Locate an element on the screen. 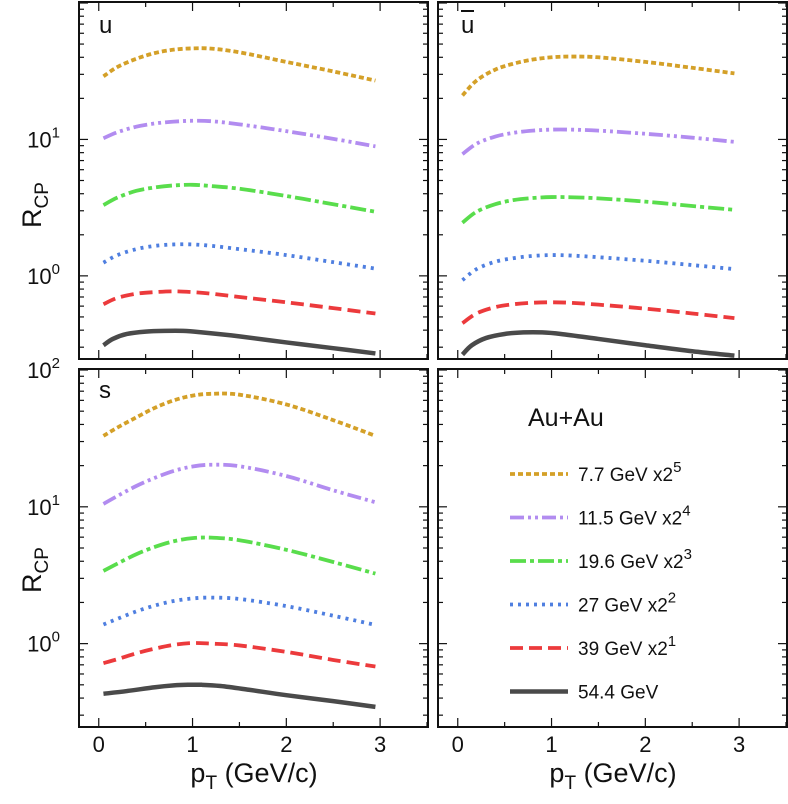  x-axis-label-right: pT (GeV/c) is located at coordinates (612, 776).